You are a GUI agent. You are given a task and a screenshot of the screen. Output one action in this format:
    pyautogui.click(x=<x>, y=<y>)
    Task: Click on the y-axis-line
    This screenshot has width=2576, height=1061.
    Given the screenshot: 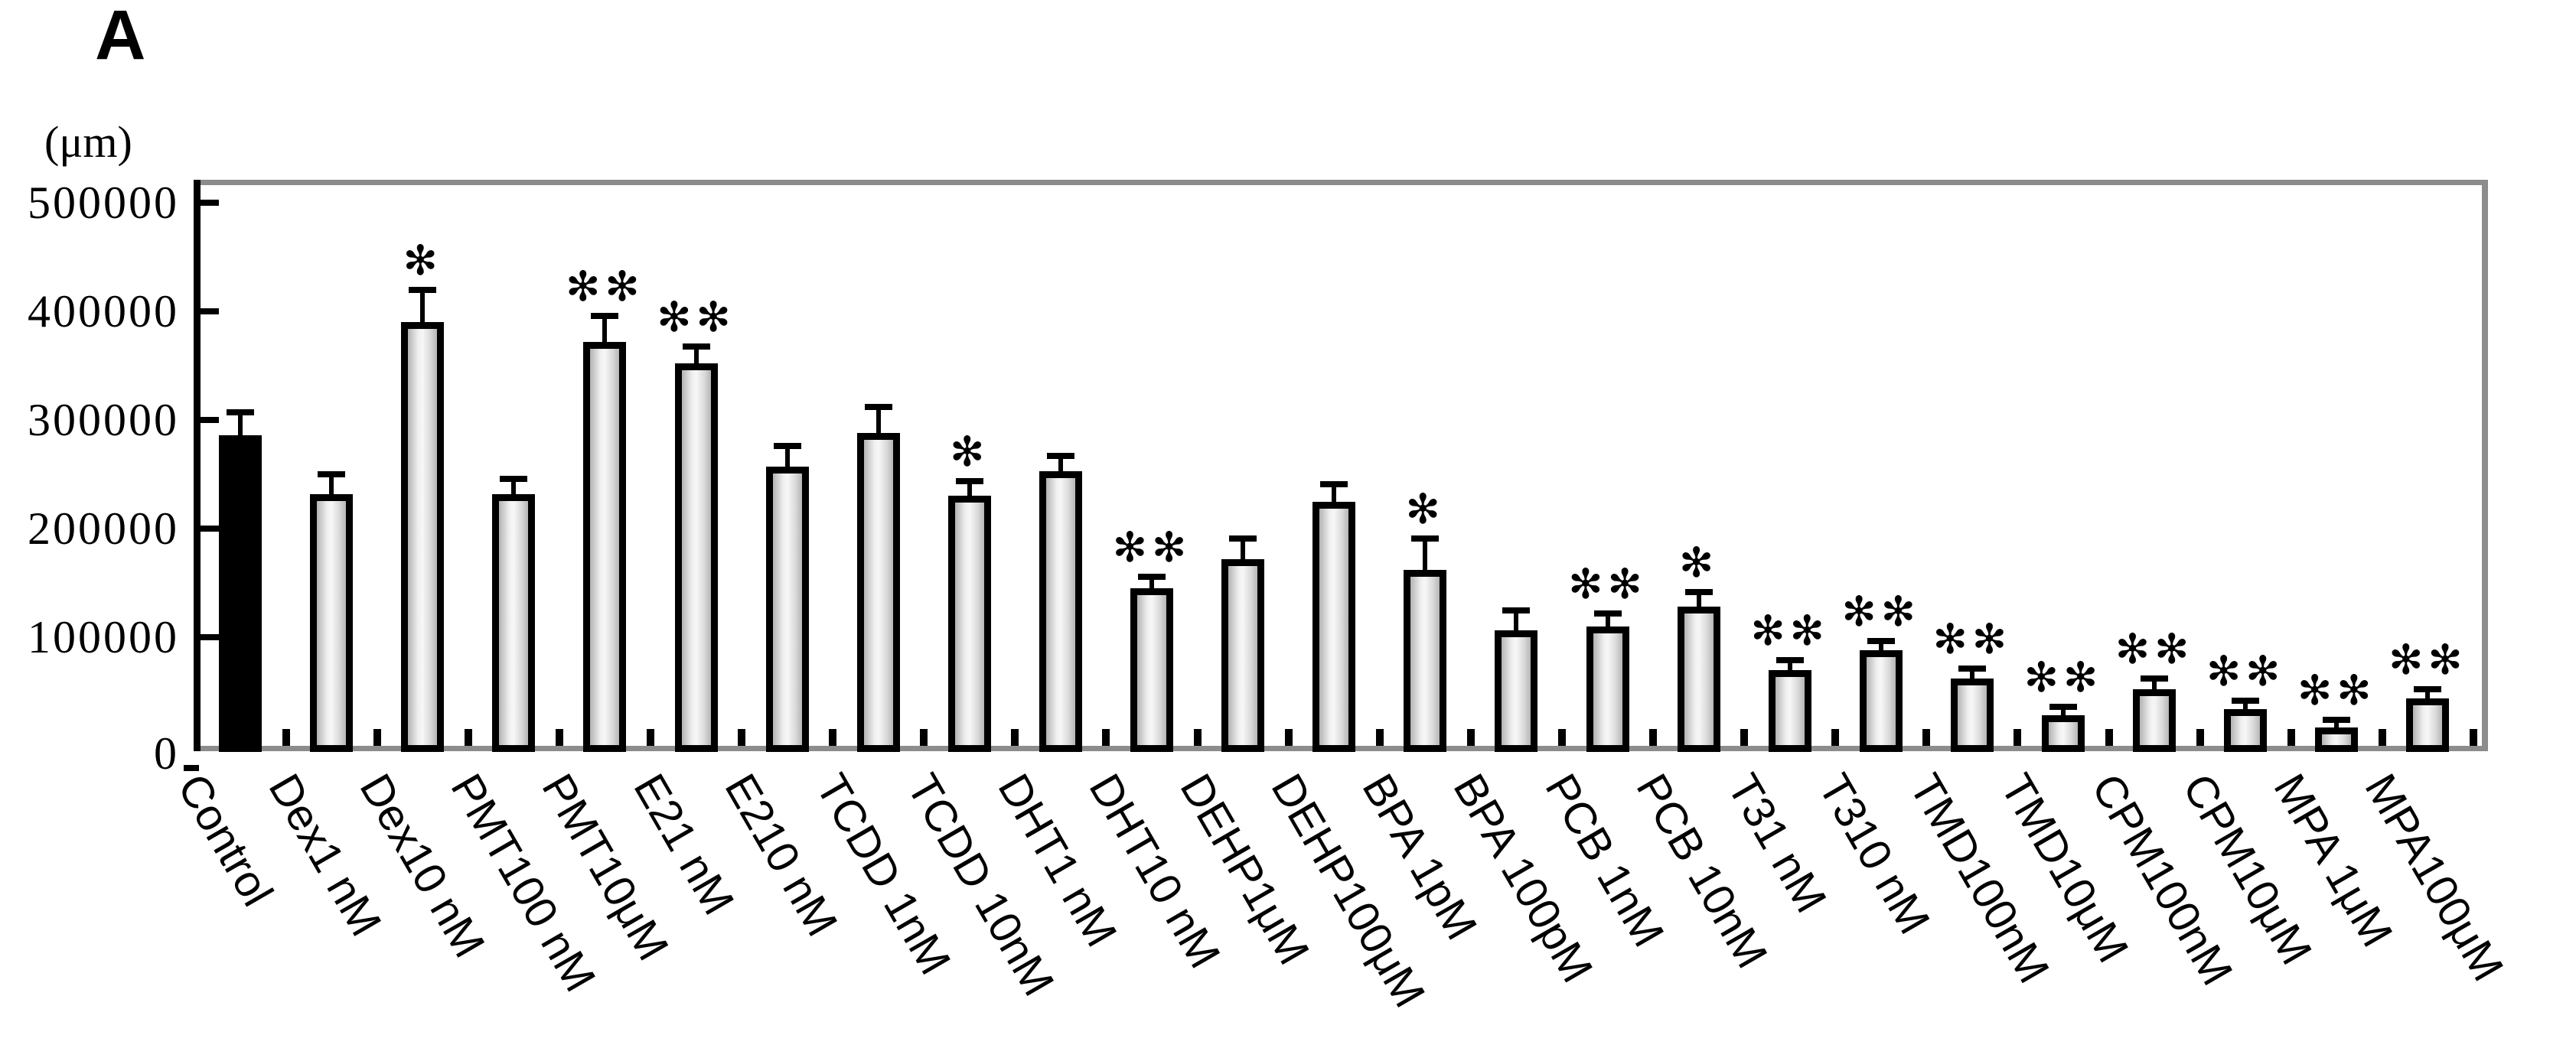 What is the action you would take?
    pyautogui.click(x=198, y=466)
    